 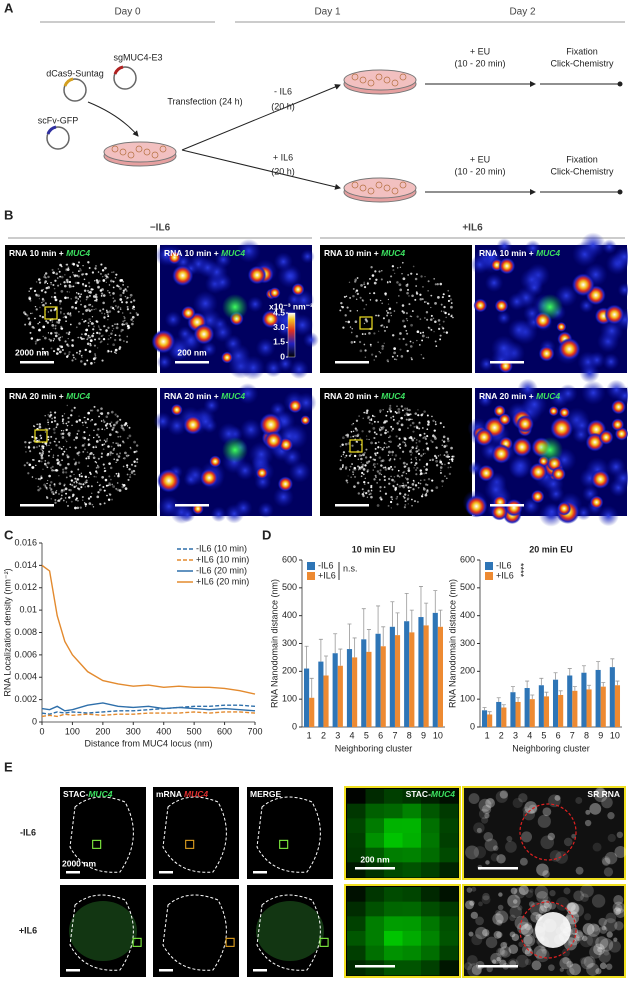 What do you see at coordinates (51, 313) in the screenshot?
I see `roi-box` at bounding box center [51, 313].